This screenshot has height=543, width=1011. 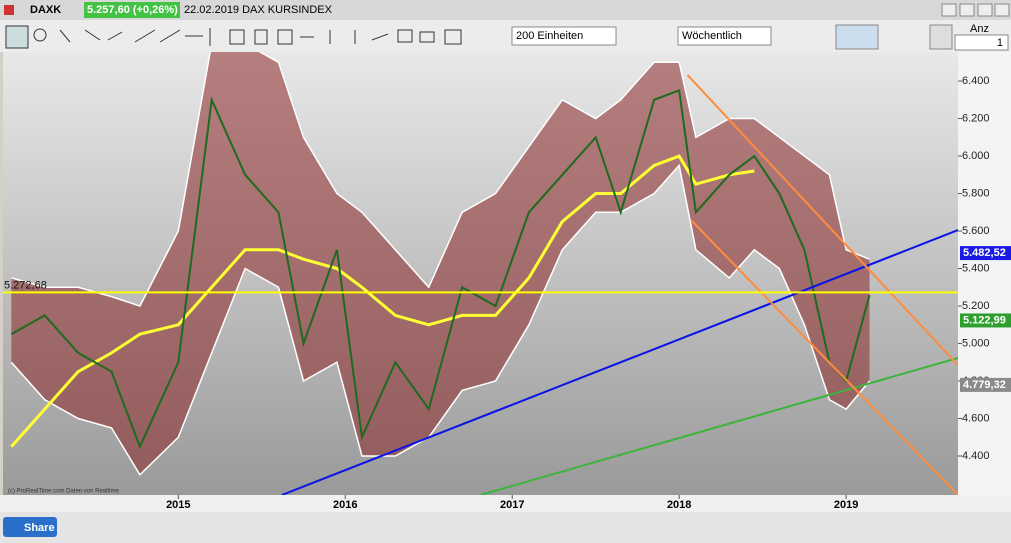 I want to click on x-tick-label: 2015, so click(x=178, y=505).